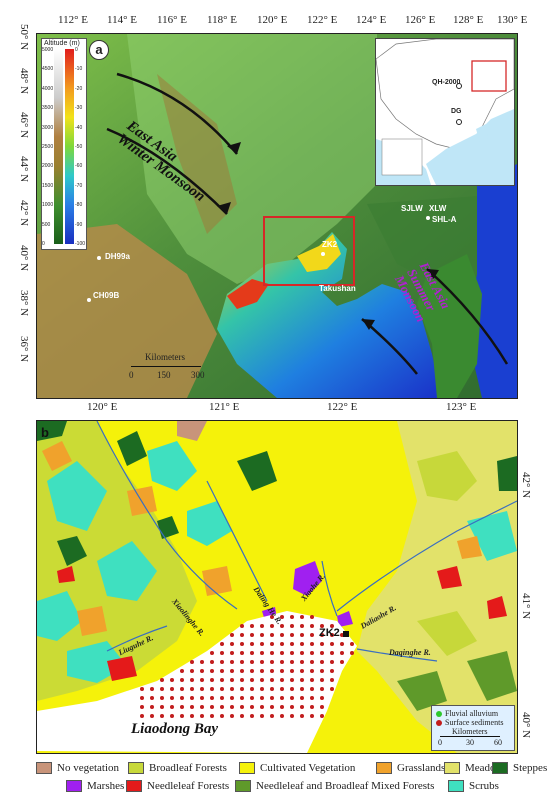 Image resolution: width=552 pixels, height=800 pixels. I want to click on liaodong-bay-label: Liaodong Bay, so click(175, 729).